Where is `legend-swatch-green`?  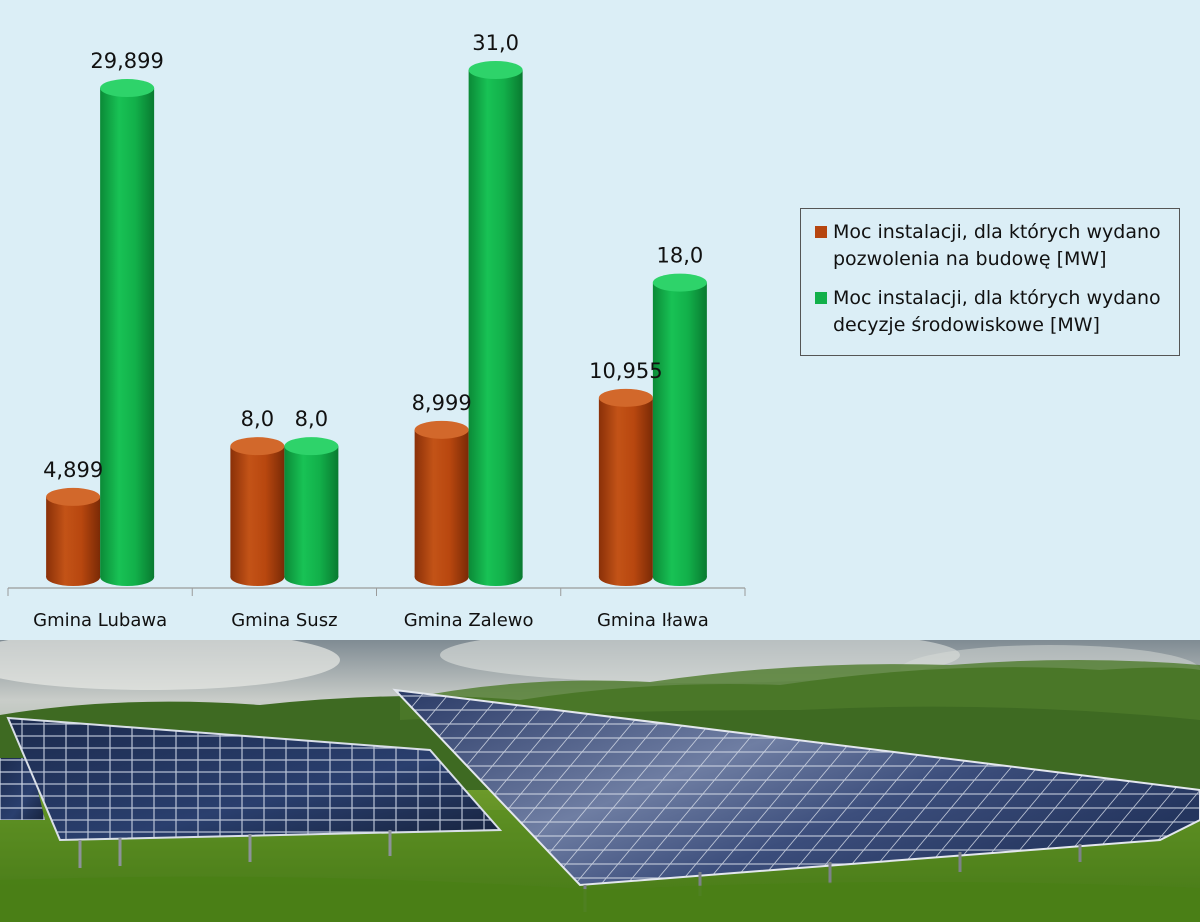 legend-swatch-green is located at coordinates (821, 298).